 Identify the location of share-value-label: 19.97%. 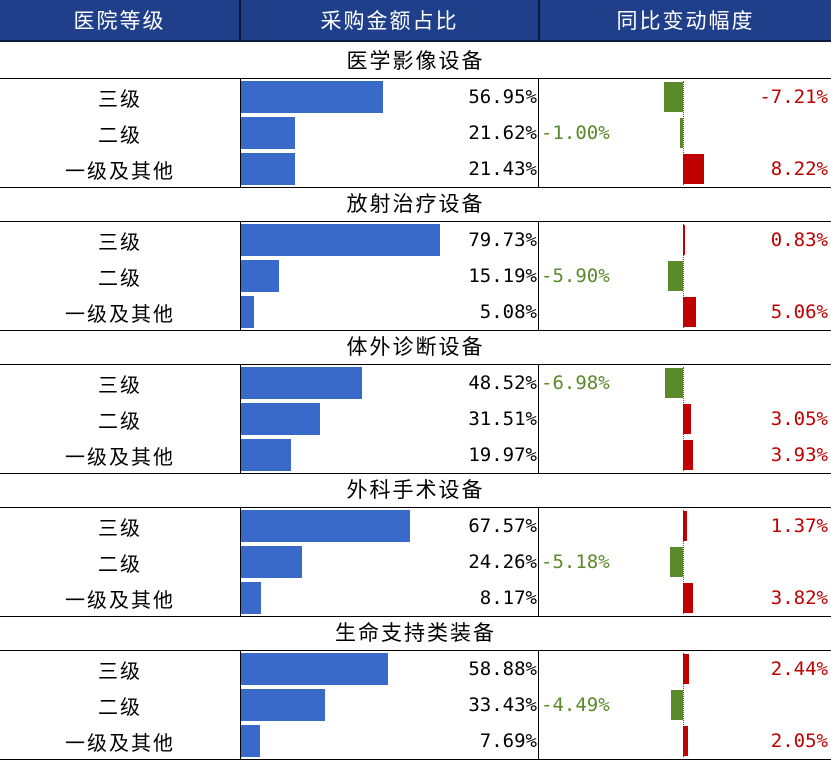
(502, 455).